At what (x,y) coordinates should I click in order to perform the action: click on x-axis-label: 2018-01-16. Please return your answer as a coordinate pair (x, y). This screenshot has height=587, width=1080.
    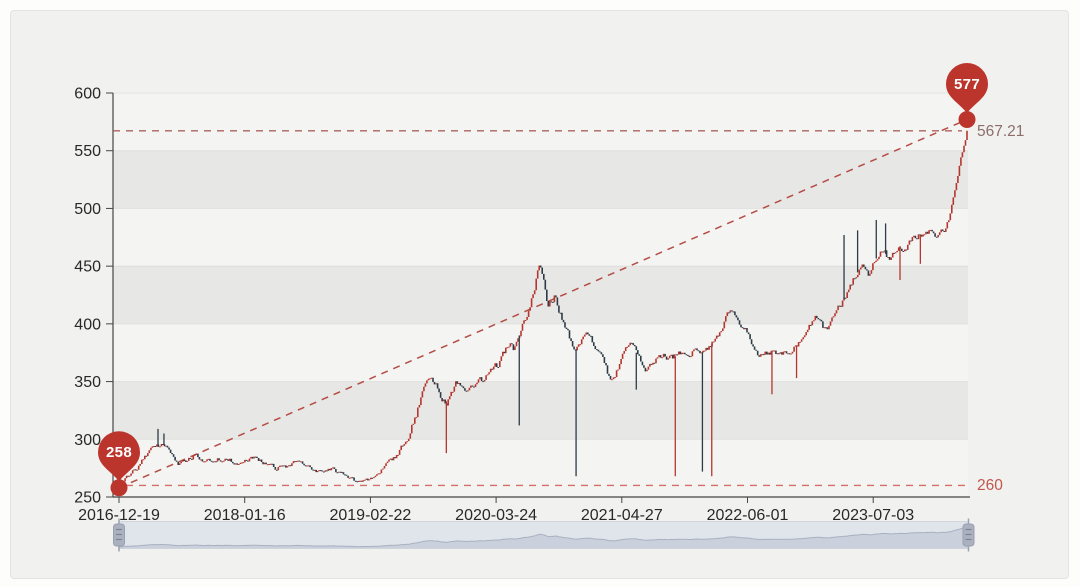
    Looking at the image, I should click on (245, 515).